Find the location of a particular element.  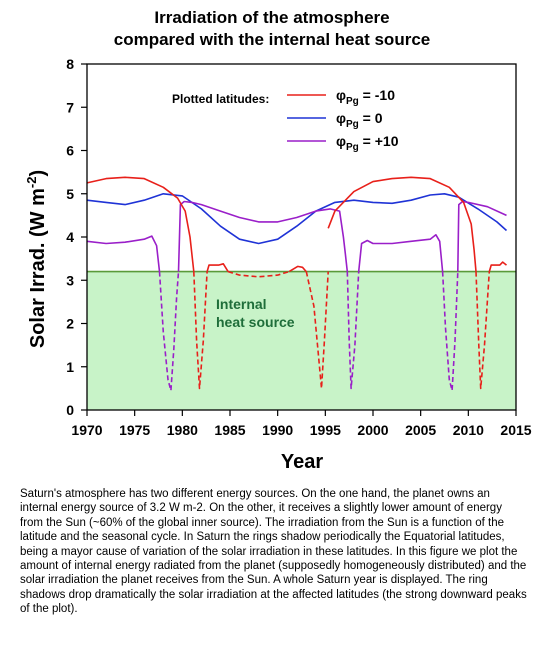

y-tick-label: 5 is located at coordinates (70, 194).